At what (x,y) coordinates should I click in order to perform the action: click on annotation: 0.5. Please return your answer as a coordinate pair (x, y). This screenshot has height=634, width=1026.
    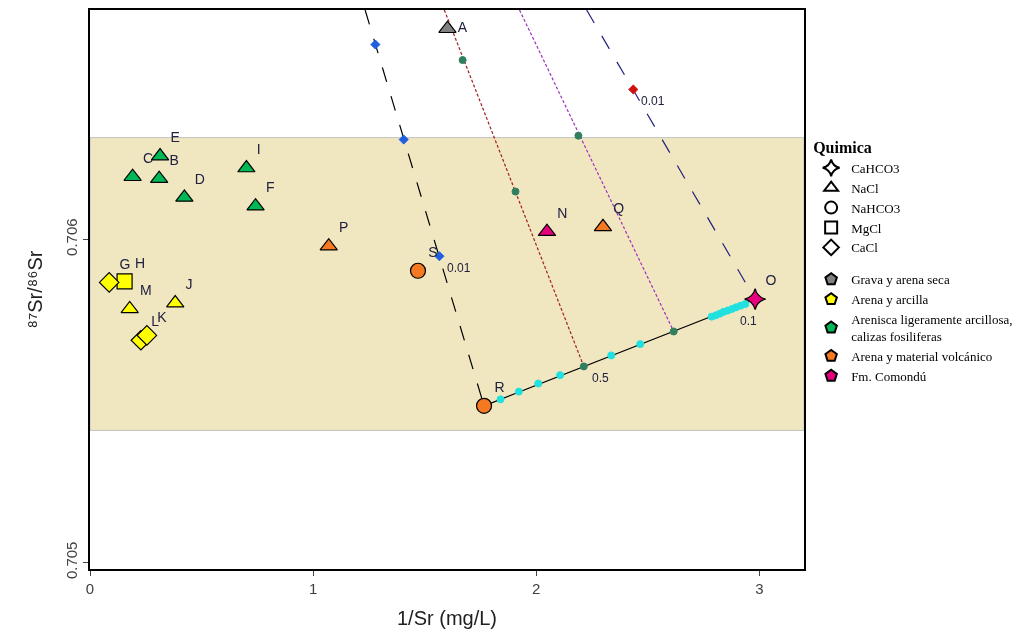
    Looking at the image, I should click on (601, 378).